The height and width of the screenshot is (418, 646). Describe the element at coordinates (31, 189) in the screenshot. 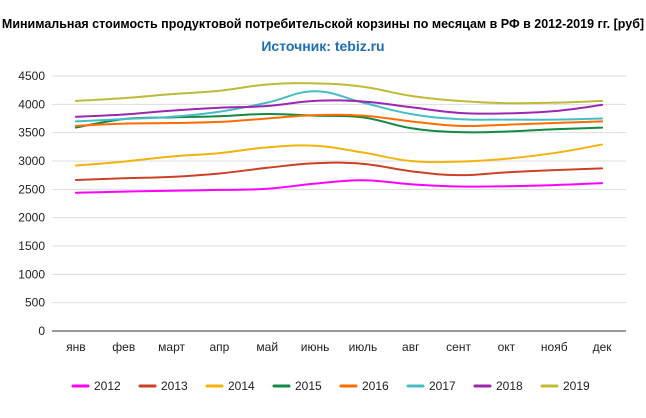

I see `y-tick-label: 2500` at that location.